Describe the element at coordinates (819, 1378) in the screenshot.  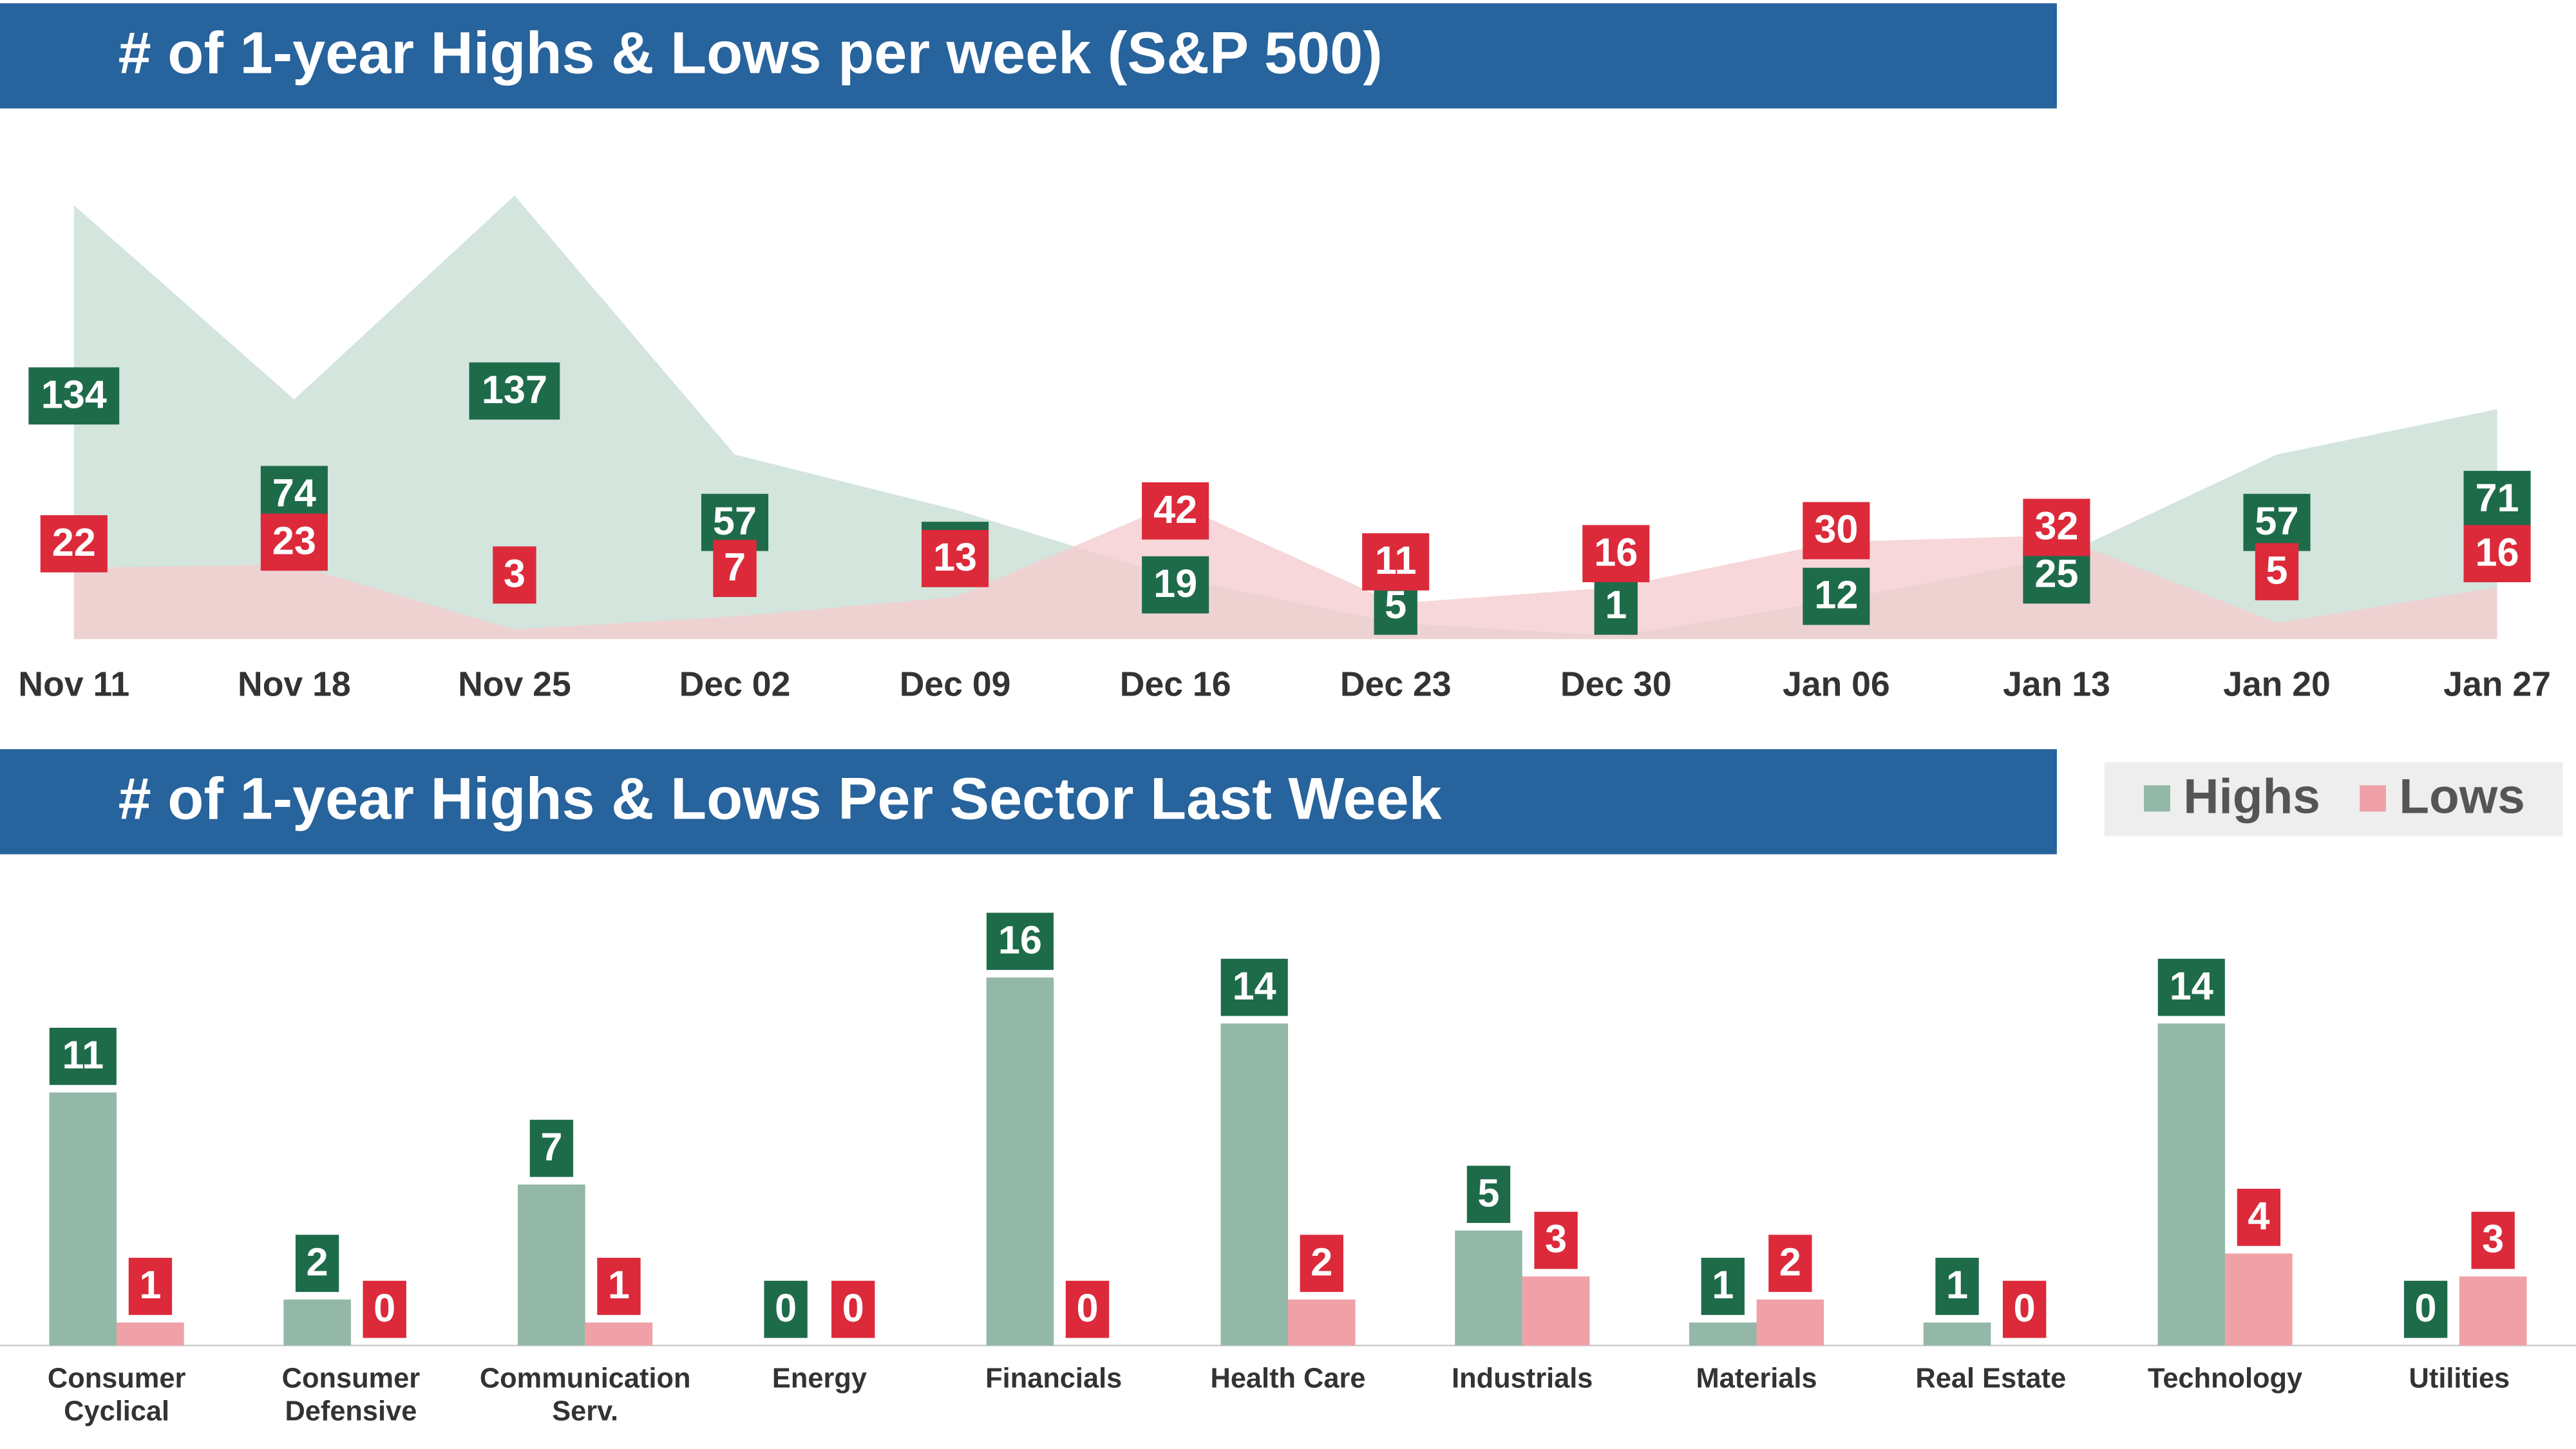
I see `x-tick-label: Energy` at that location.